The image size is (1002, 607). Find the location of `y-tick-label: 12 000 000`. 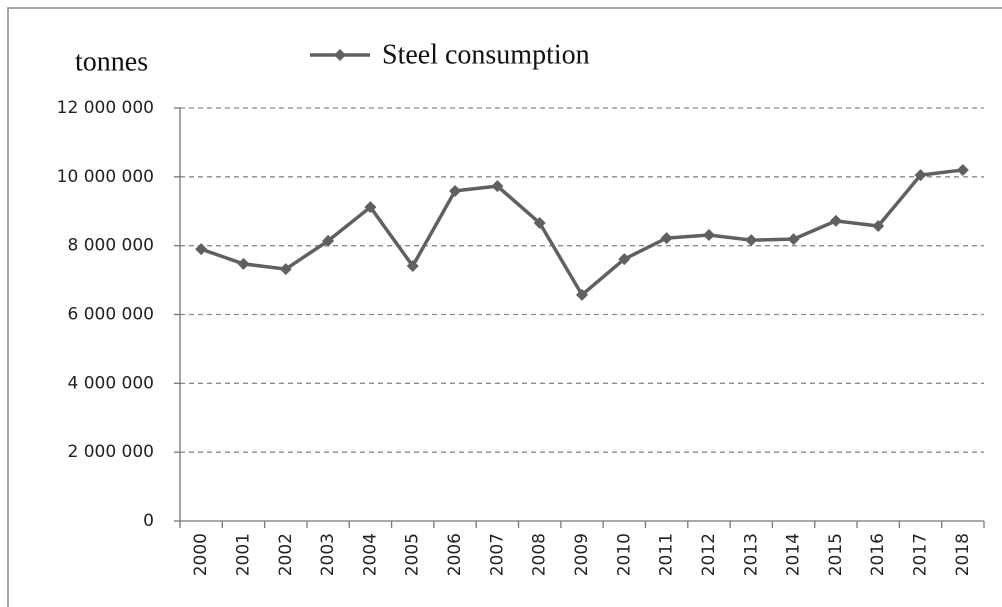

y-tick-label: 12 000 000 is located at coordinates (105, 108).